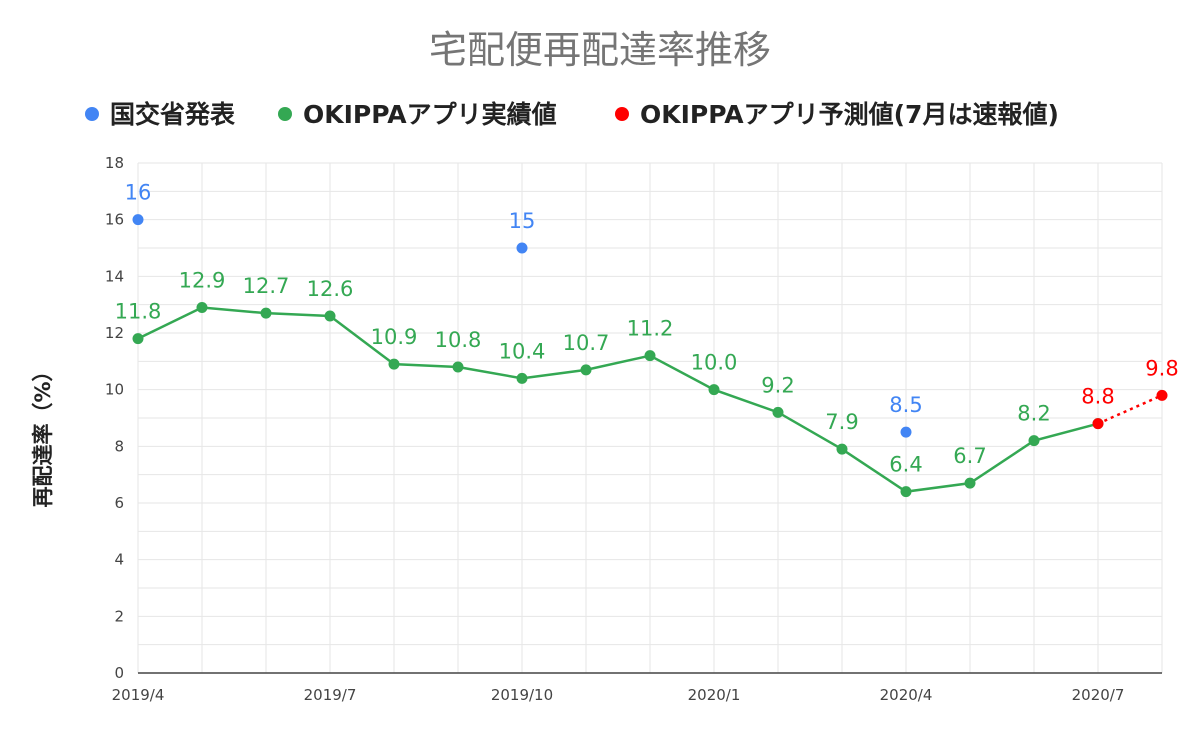  What do you see at coordinates (714, 363) in the screenshot?
I see `data-label: 10.0` at bounding box center [714, 363].